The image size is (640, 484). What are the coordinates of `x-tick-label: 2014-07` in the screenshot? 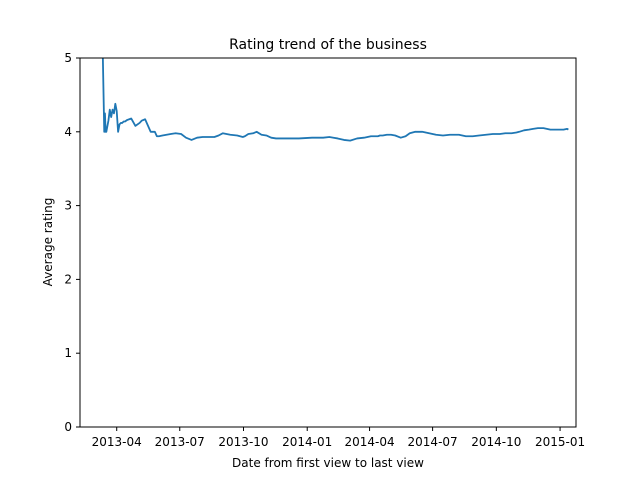 It's located at (433, 442).